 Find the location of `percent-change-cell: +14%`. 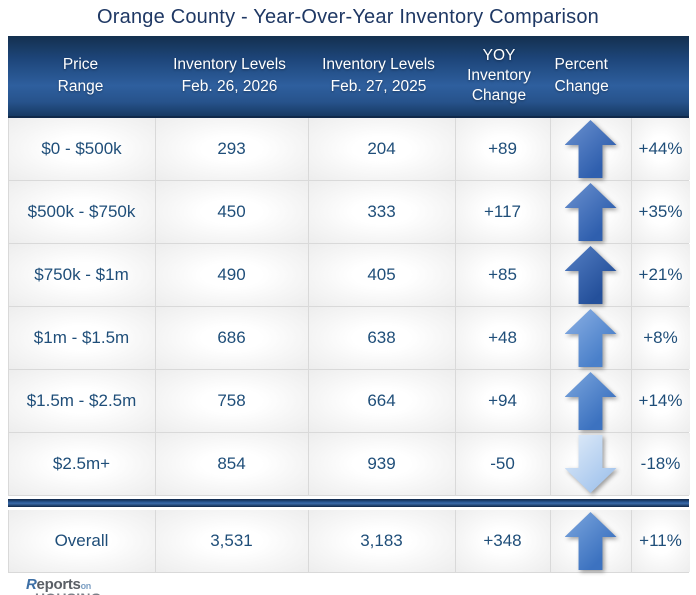

percent-change-cell: +14% is located at coordinates (660, 401).